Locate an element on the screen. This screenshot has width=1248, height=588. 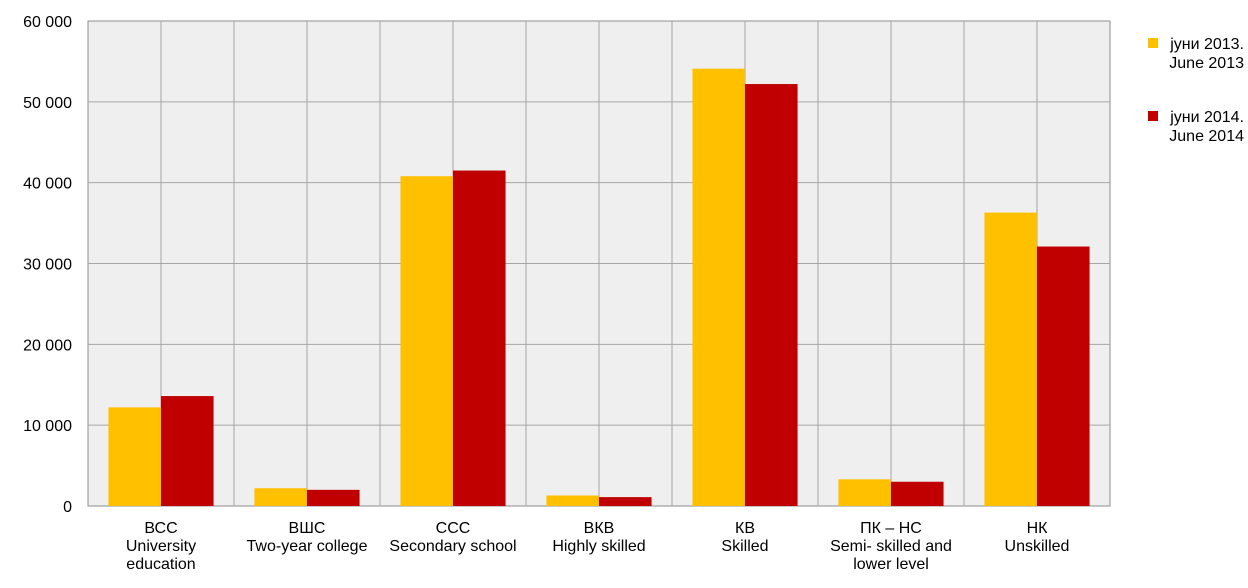
x-tick-label: КВ Skilled is located at coordinates (744, 537).